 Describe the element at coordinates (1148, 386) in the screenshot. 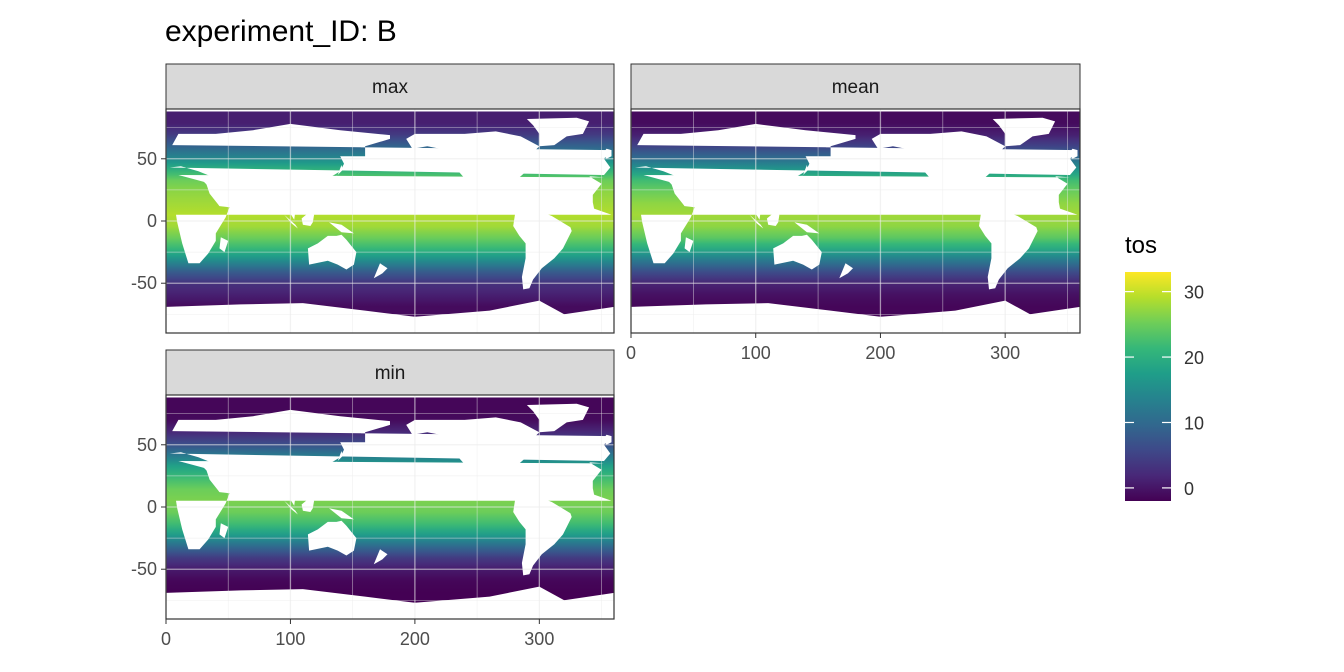

I see `legend-colorbar` at that location.